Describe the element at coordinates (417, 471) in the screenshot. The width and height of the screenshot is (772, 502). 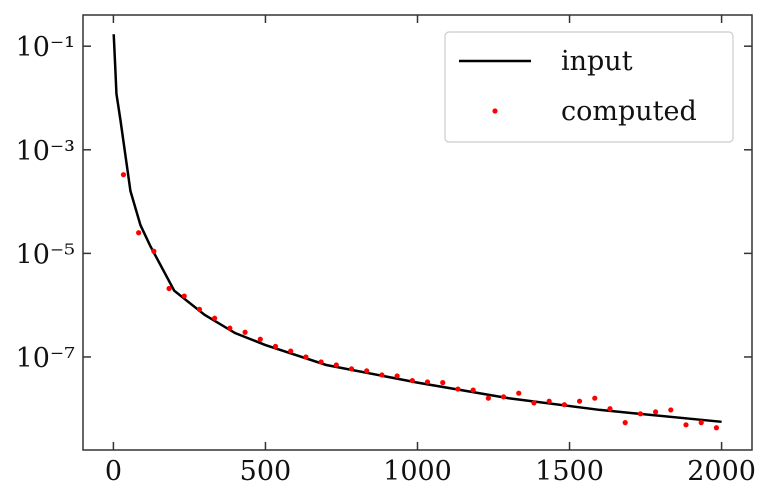
I see `x-tick-label: 1000` at that location.